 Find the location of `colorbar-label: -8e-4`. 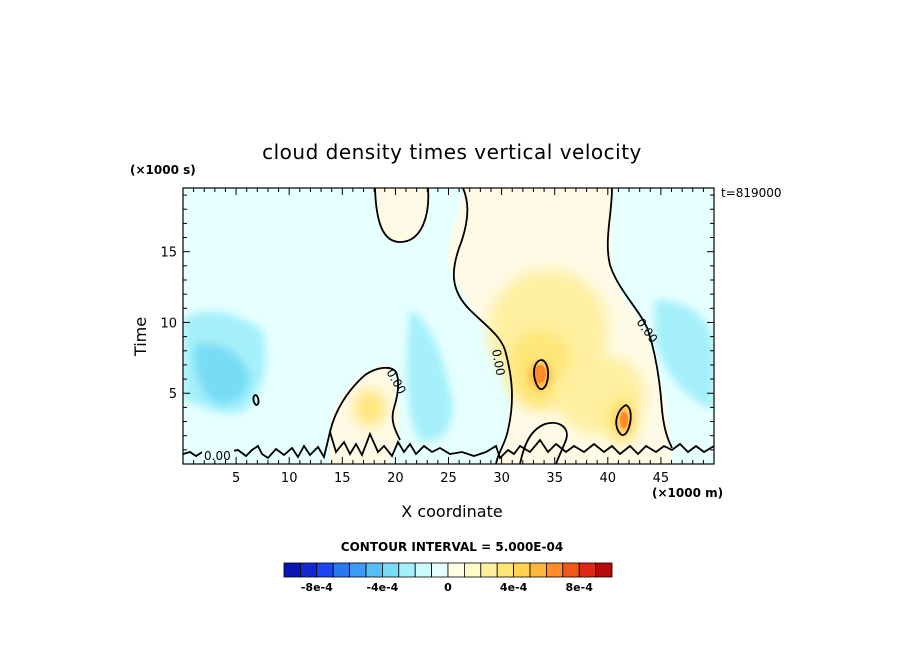

colorbar-label: -8e-4 is located at coordinates (317, 587).